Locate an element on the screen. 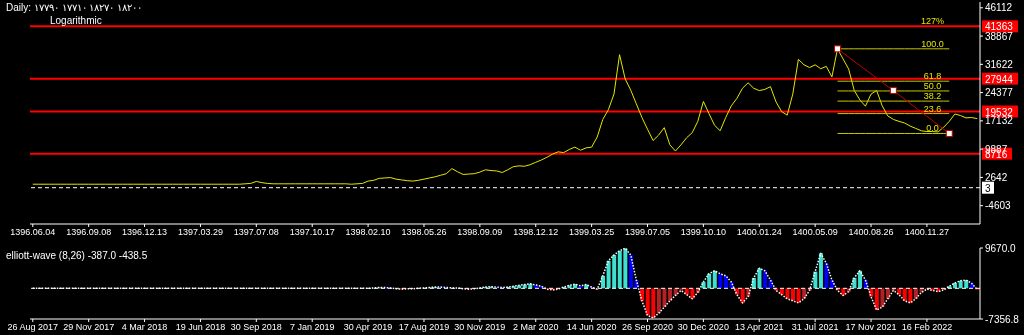 The image size is (1024, 335). x-tick-label: 1396.09.08 is located at coordinates (89, 232).